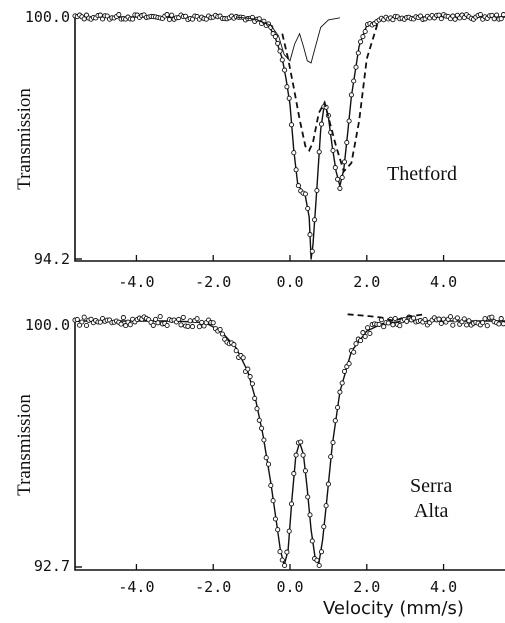 The image size is (505, 623). What do you see at coordinates (443, 282) in the screenshot?
I see `x-tick-label: 4.0` at bounding box center [443, 282].